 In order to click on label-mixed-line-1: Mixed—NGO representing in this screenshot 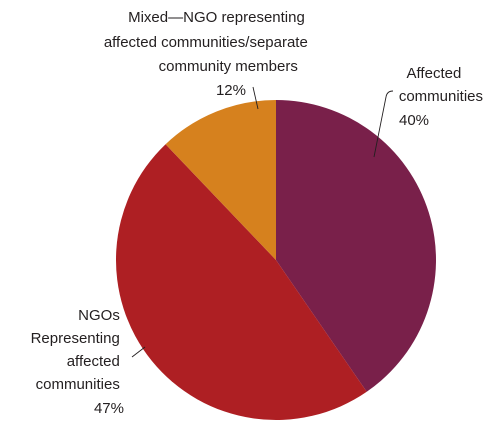, I will do `click(216, 17)`.